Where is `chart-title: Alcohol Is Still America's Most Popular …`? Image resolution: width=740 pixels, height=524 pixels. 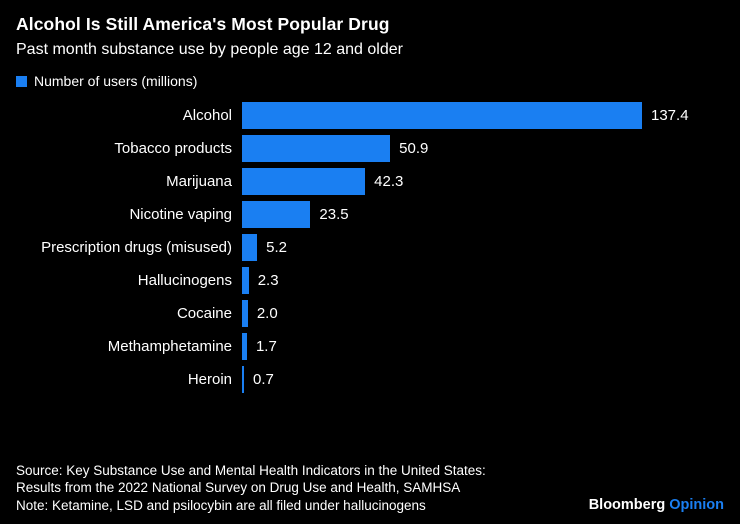 chart-title: Alcohol Is Still America's Most Popular … is located at coordinates (203, 24).